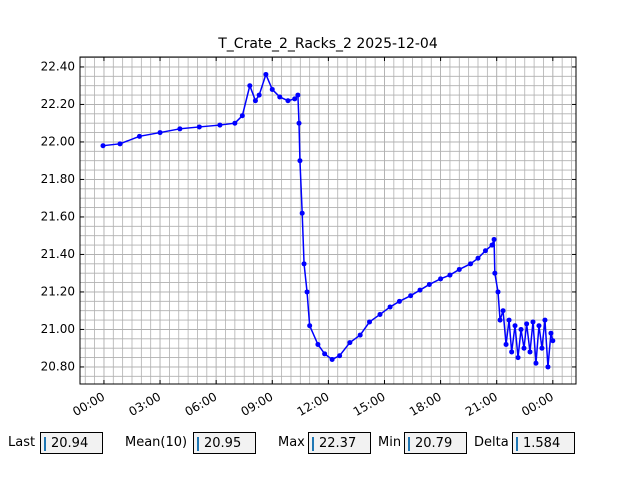 The image size is (640, 480). What do you see at coordinates (58, 104) in the screenshot?
I see `y-tick-label: 22.20` at bounding box center [58, 104].